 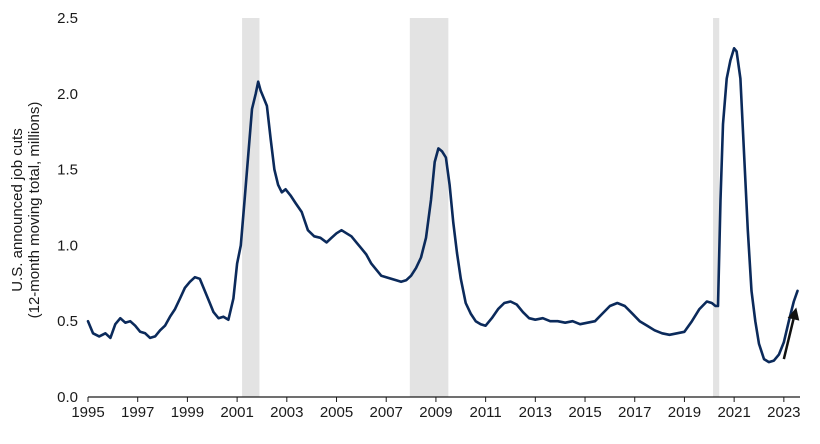 I want to click on y-axis-label-line1: U.S. announced job cuts, so click(x=17, y=209).